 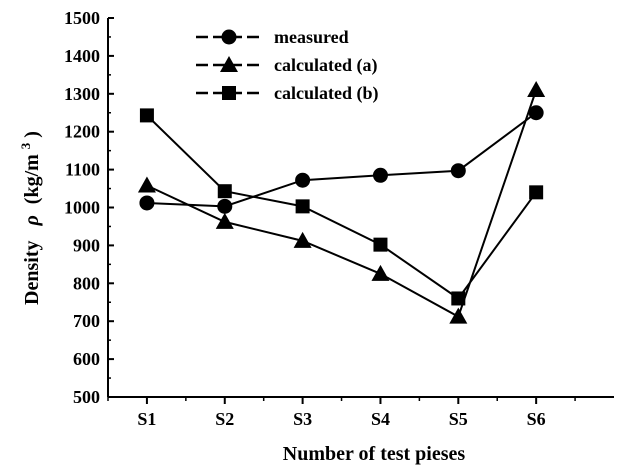 I want to click on legend-marker-triangle, so click(x=229, y=64).